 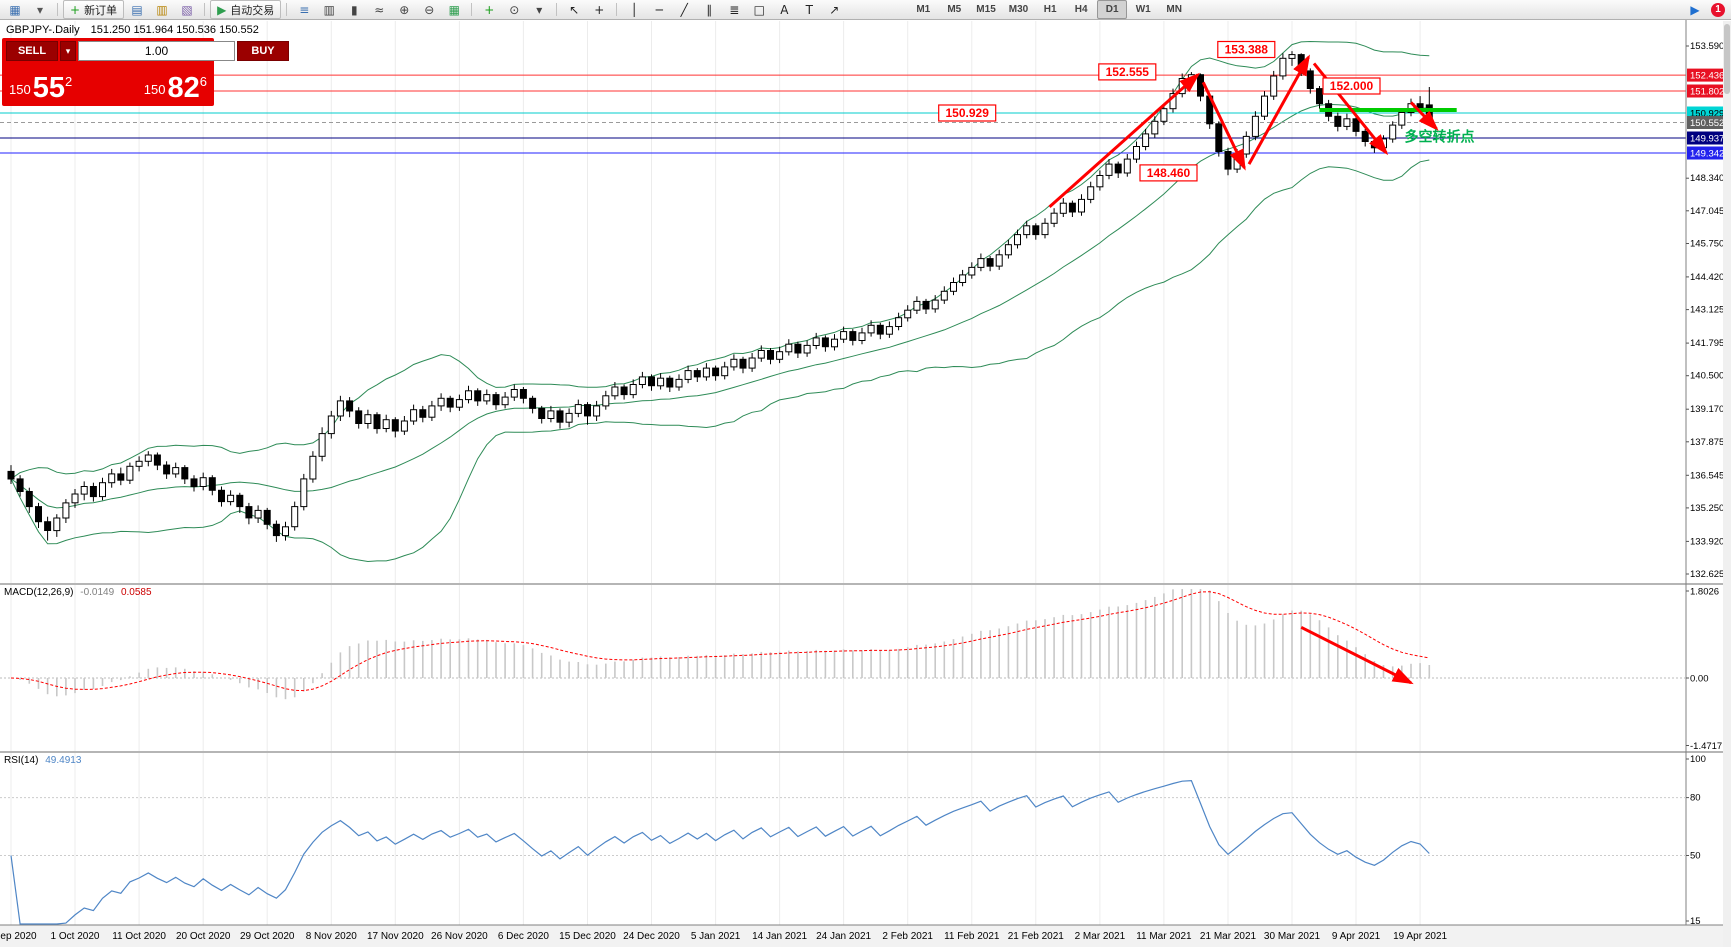 What do you see at coordinates (1168, 173) in the screenshot?
I see `price-callout: 148.460` at bounding box center [1168, 173].